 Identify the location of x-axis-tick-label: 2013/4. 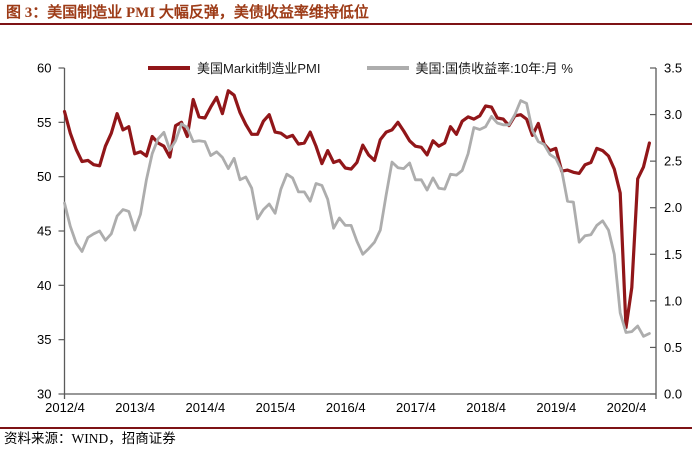
(135, 407).